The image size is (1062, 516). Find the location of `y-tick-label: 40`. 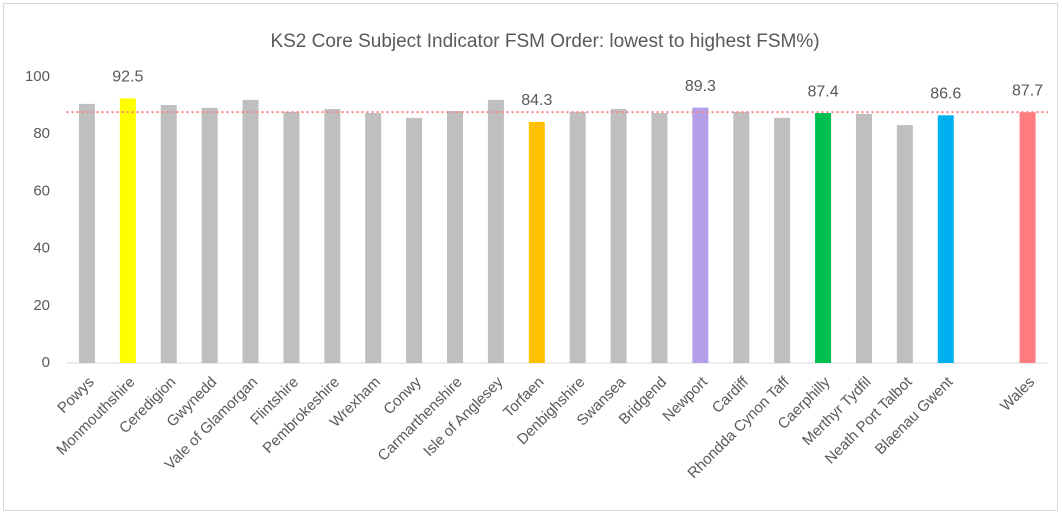

y-tick-label: 40 is located at coordinates (41, 248).